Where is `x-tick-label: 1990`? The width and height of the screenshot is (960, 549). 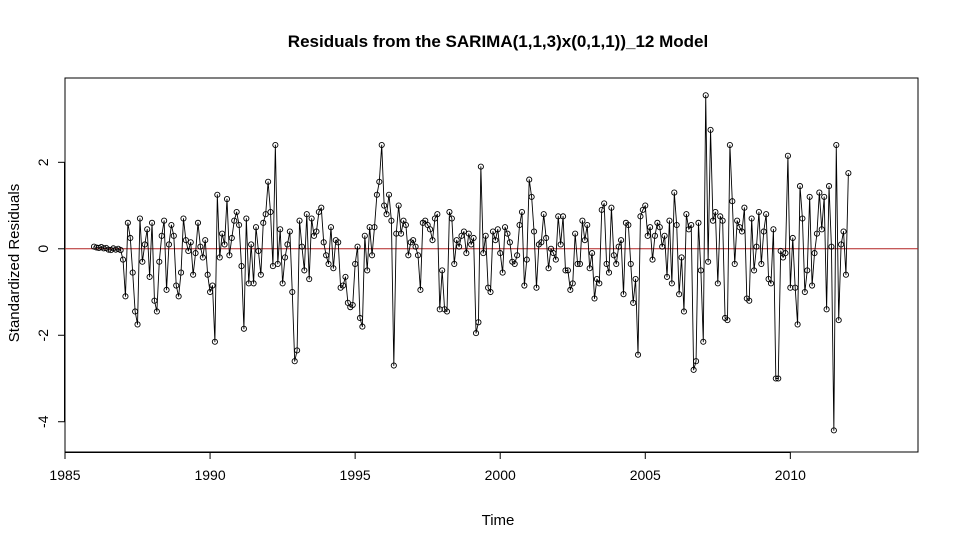
x-tick-label: 1990 is located at coordinates (209, 475).